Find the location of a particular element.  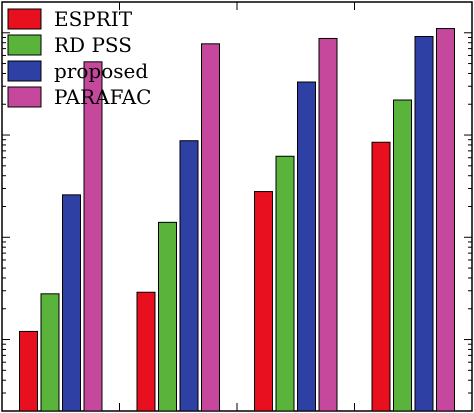

legend-label: RD PSS is located at coordinates (93, 45).